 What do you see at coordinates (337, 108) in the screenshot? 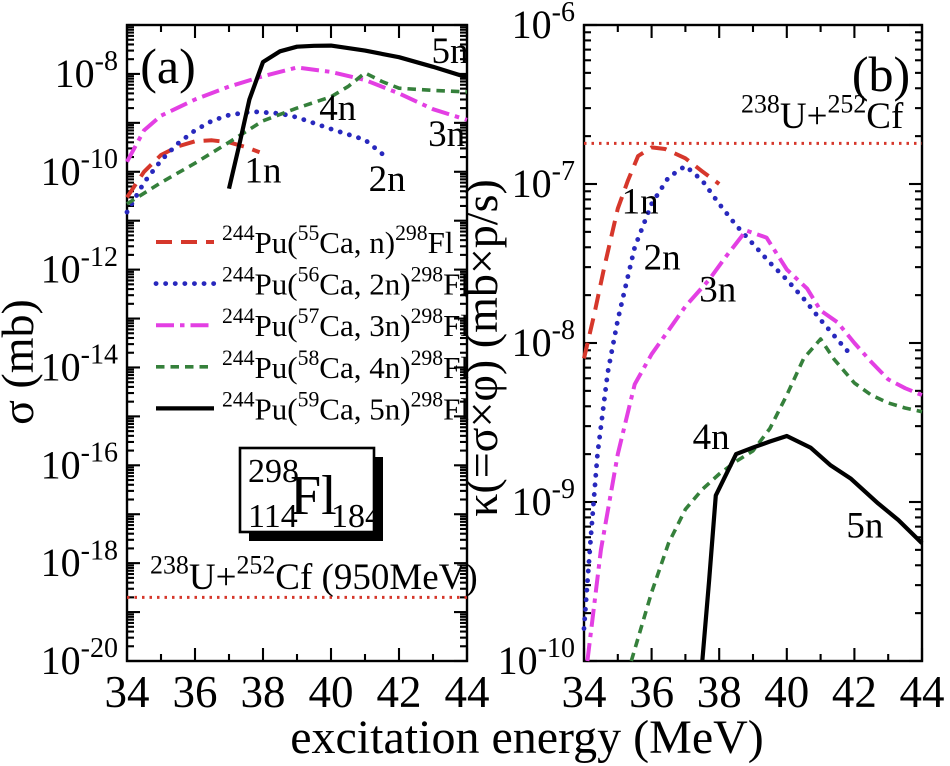
I see `curve-label-a-4n: 4n` at bounding box center [337, 108].